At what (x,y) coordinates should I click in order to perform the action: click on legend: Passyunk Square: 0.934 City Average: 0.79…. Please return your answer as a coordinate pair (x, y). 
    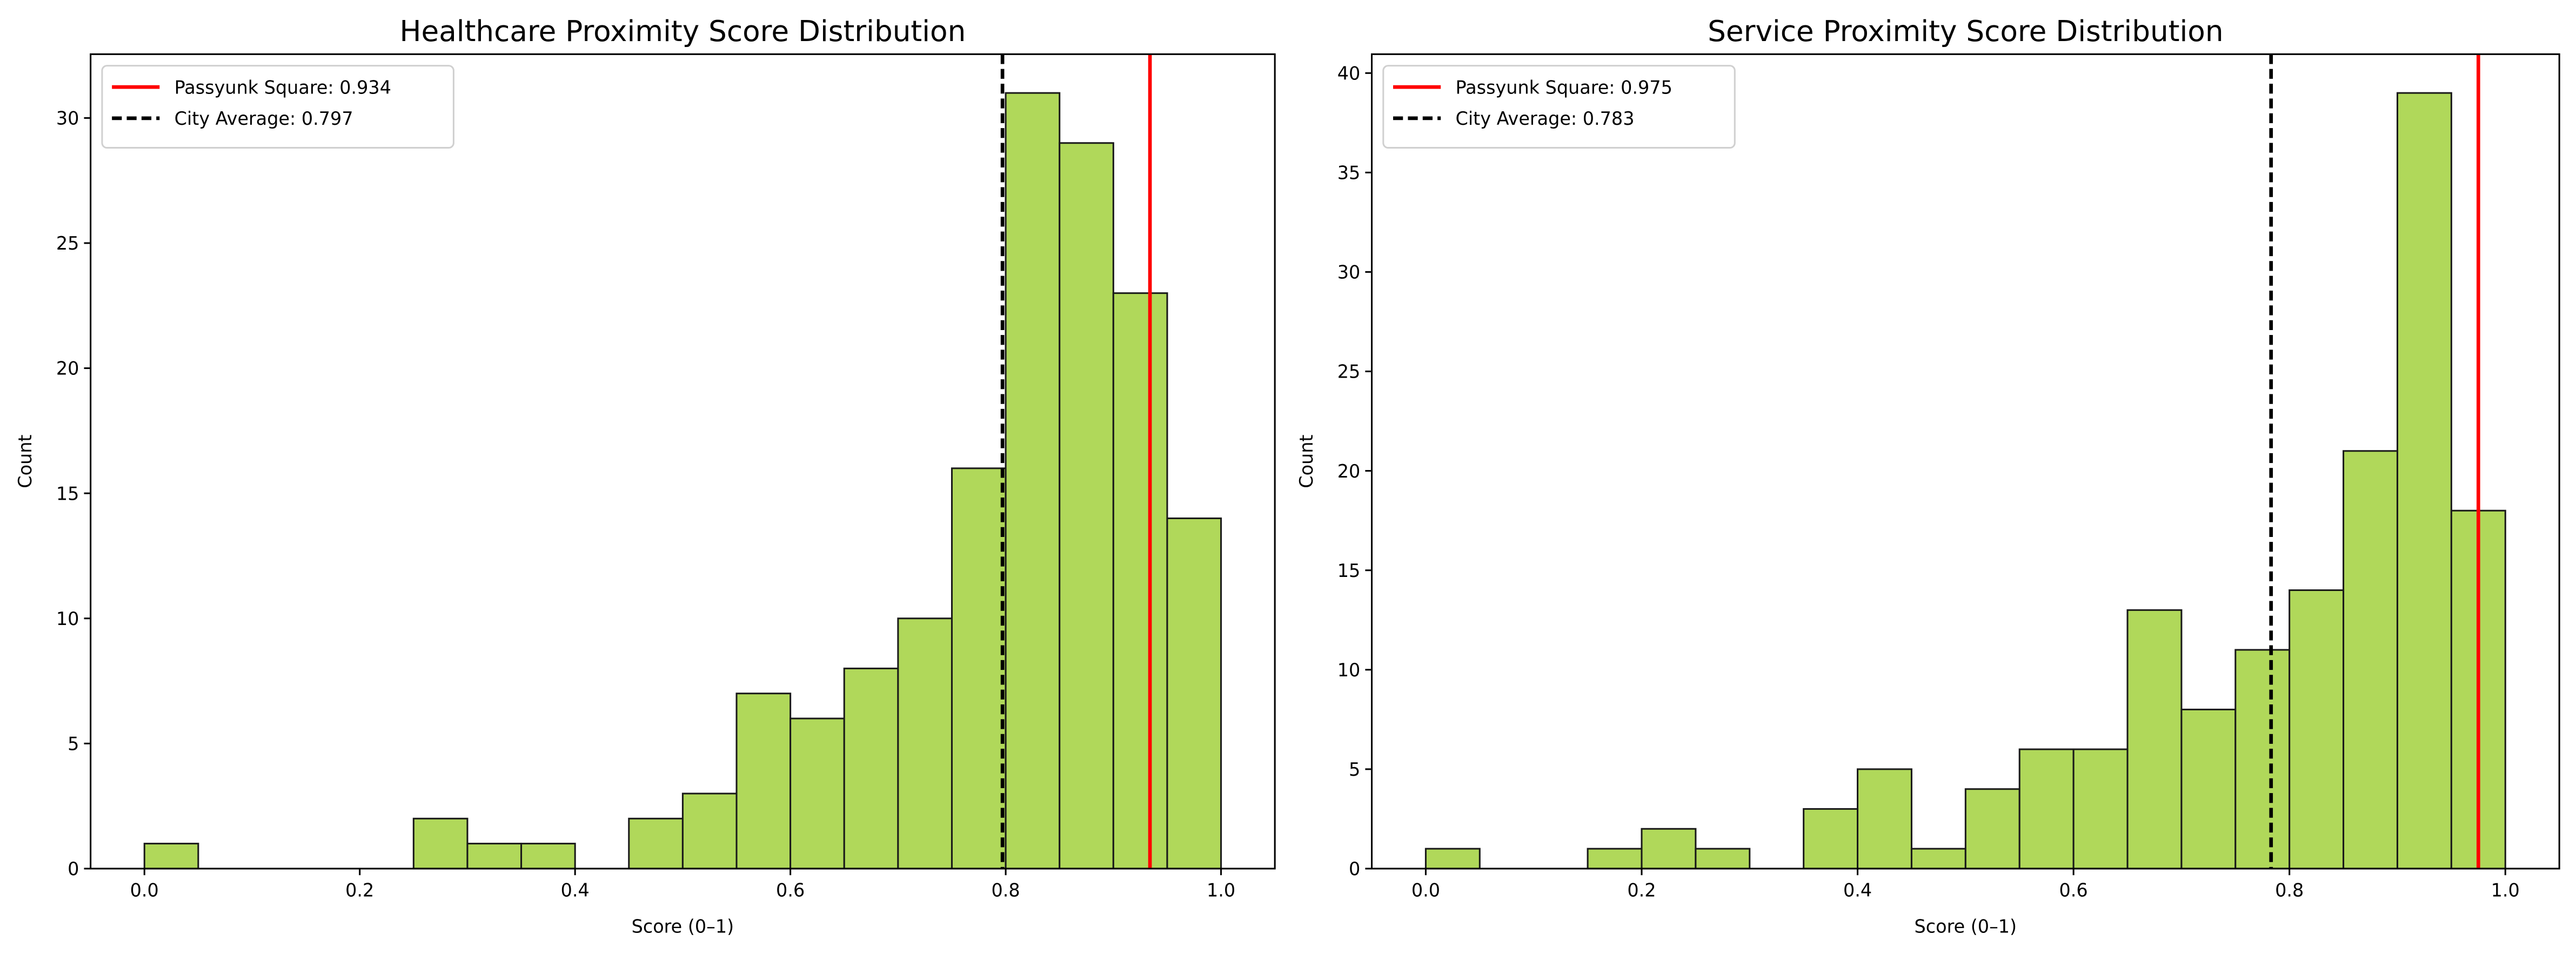
    Looking at the image, I should click on (277, 107).